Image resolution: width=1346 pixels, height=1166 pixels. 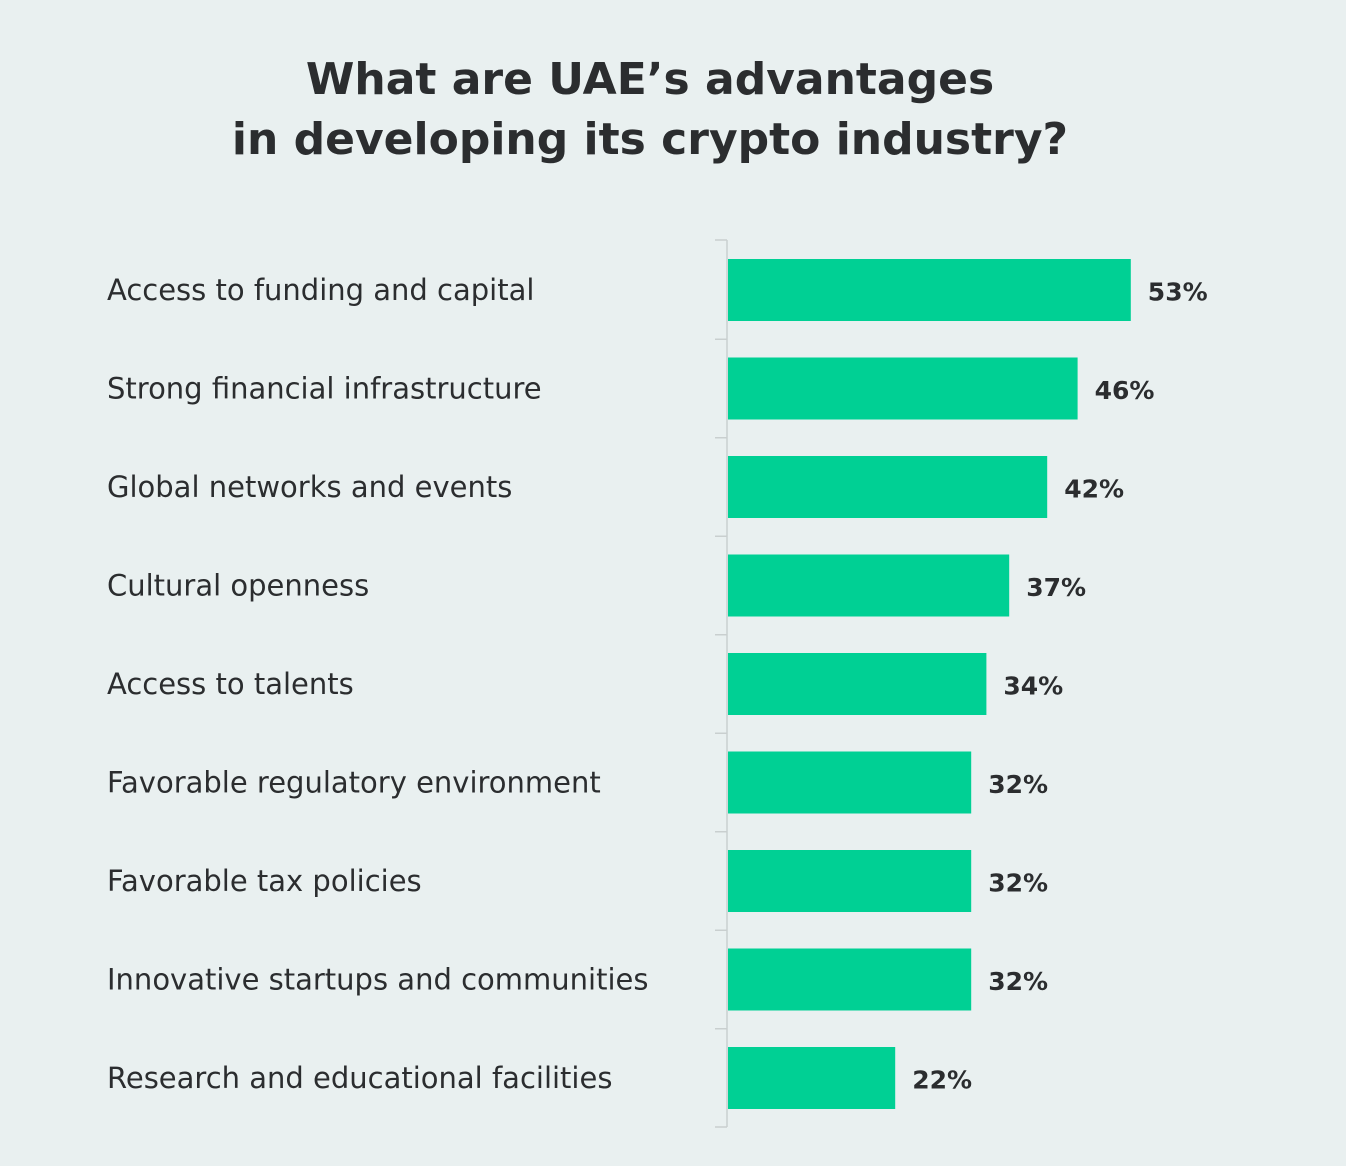 I want to click on category-label: Access to talents, so click(x=230, y=684).